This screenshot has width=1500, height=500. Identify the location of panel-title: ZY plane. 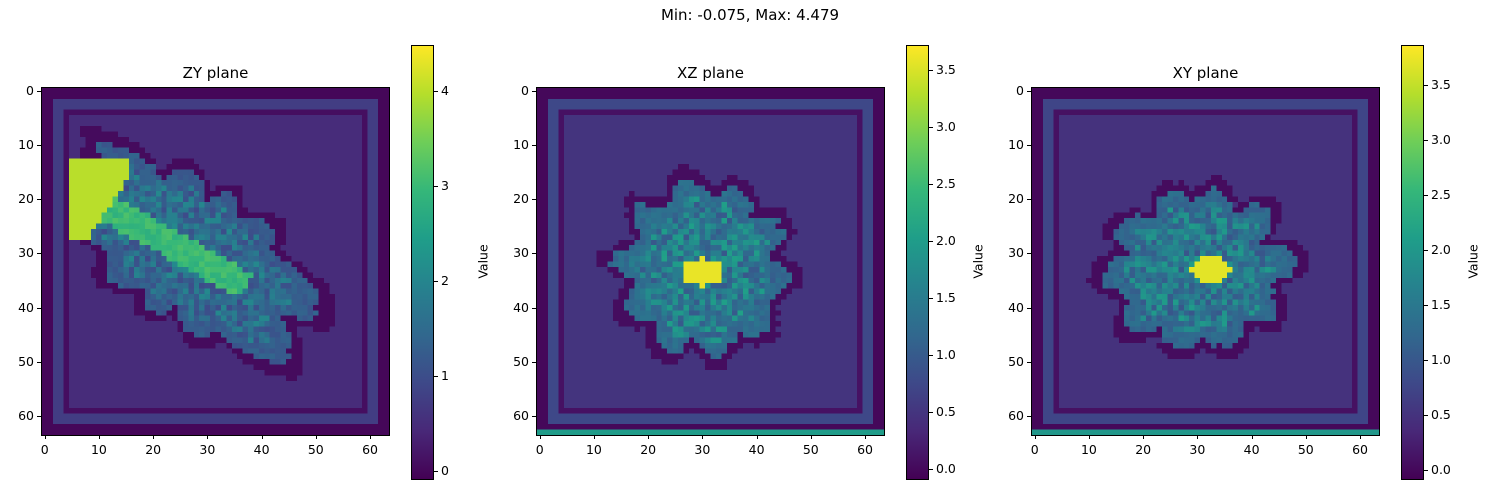
(215, 73).